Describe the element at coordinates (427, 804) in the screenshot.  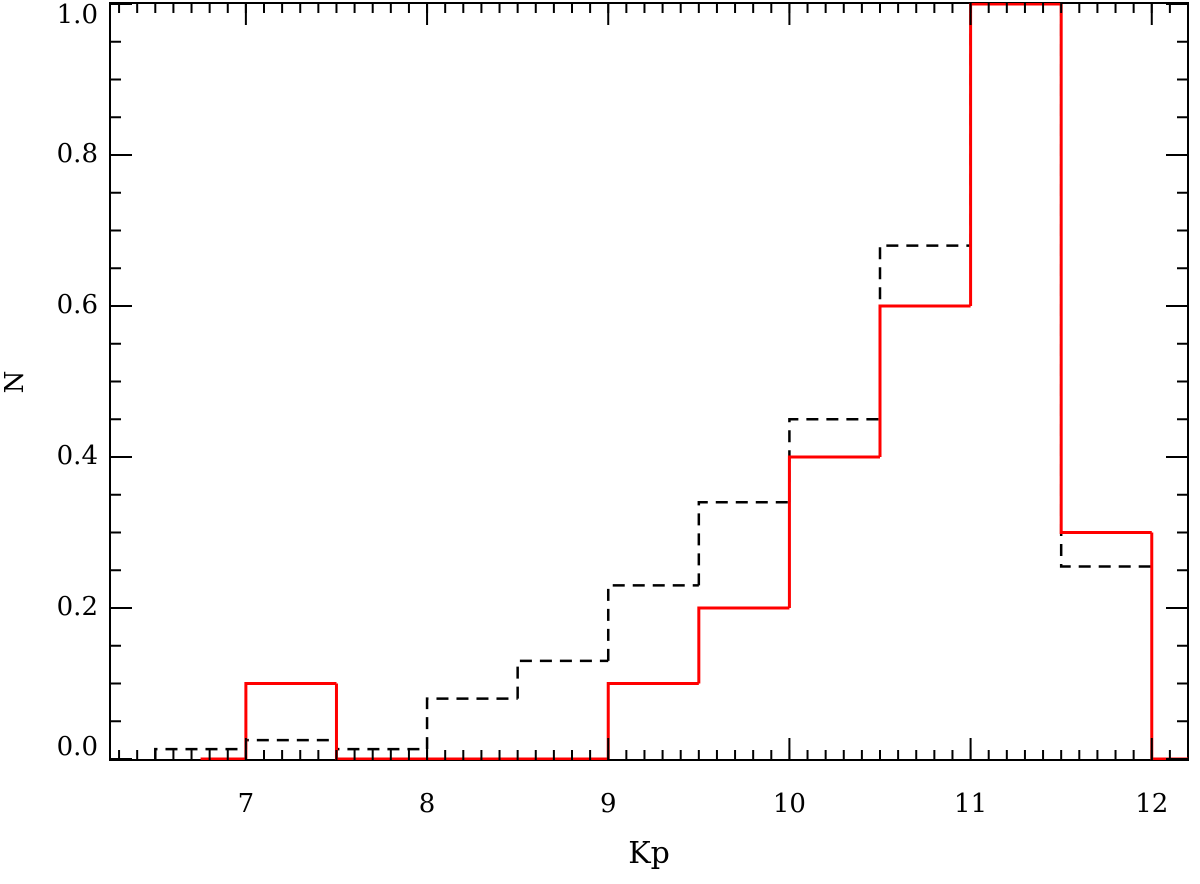
I see `x-tick-label: 8` at that location.